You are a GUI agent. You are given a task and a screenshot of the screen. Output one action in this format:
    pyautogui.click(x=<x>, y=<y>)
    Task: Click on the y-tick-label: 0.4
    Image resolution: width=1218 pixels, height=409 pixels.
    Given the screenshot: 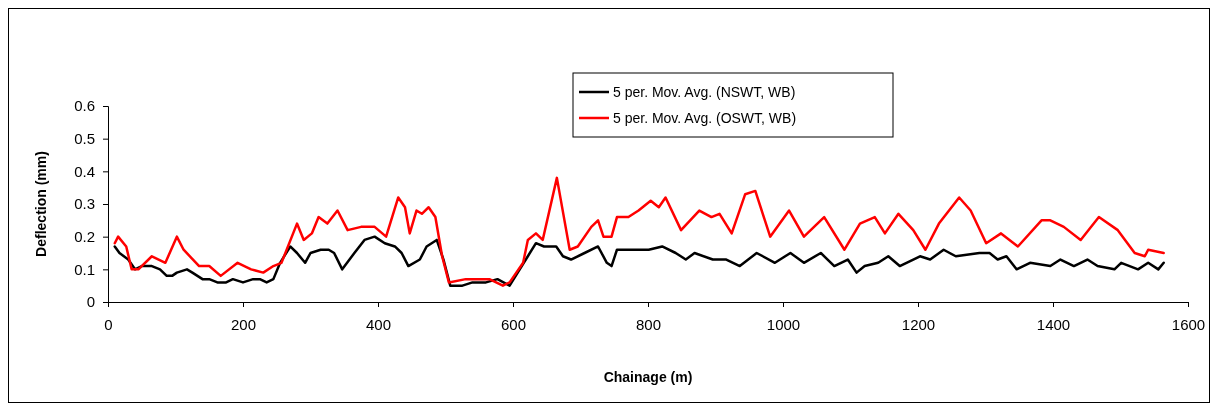 What is the action you would take?
    pyautogui.click(x=84, y=171)
    